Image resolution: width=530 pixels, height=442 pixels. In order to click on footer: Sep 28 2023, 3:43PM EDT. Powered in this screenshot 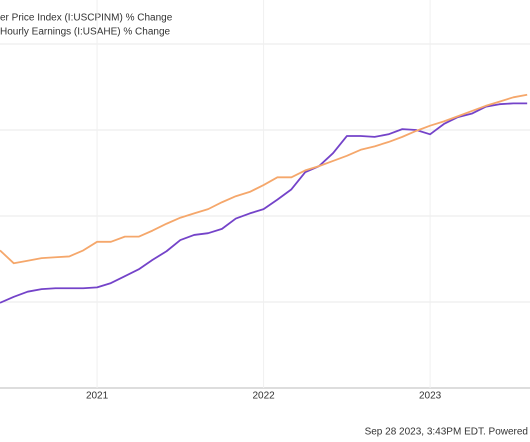, I will do `click(446, 432)`.